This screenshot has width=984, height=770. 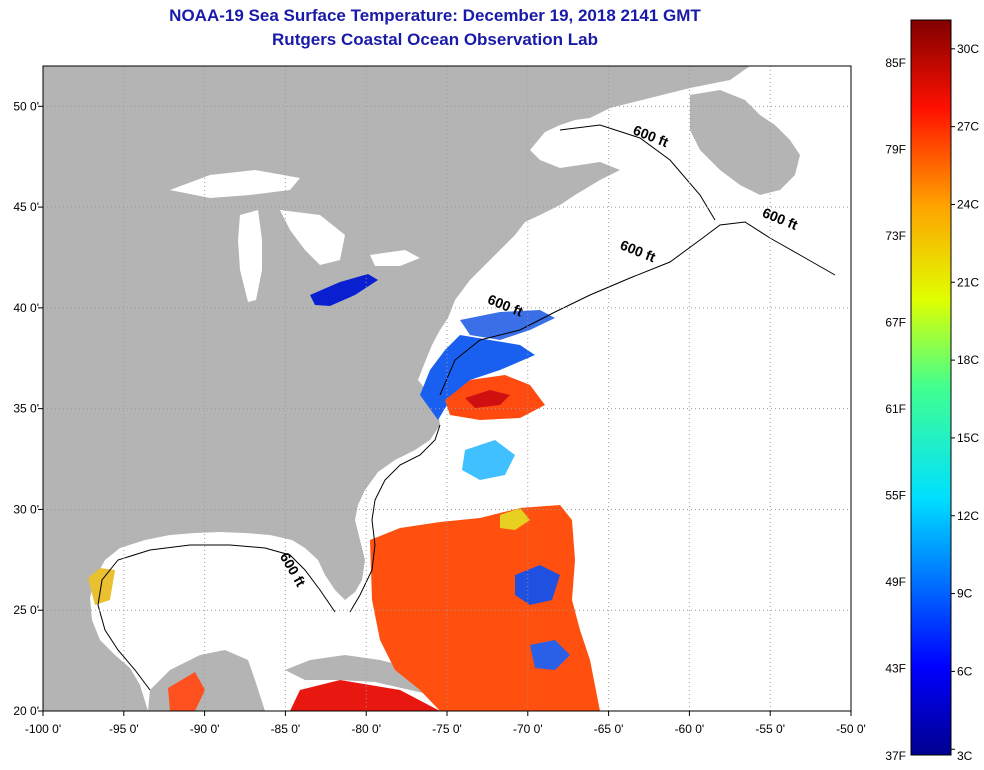 I want to click on sst-gulf-coast-texas, so click(x=101, y=586).